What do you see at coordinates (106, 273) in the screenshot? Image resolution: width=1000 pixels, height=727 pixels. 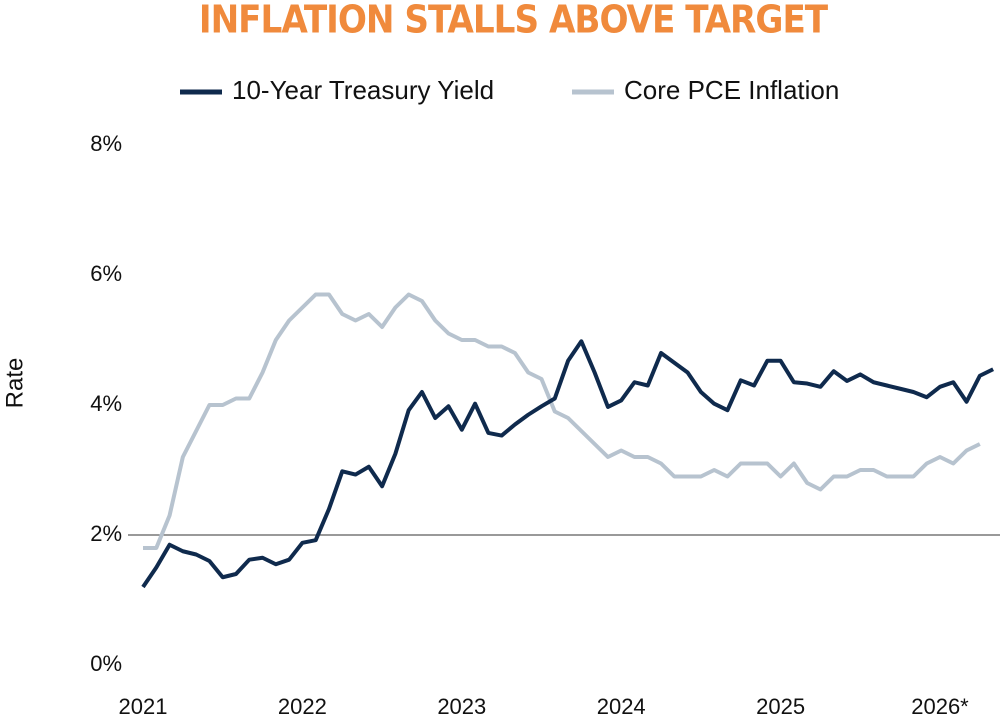 I see `y-tick-label: 6%` at bounding box center [106, 273].